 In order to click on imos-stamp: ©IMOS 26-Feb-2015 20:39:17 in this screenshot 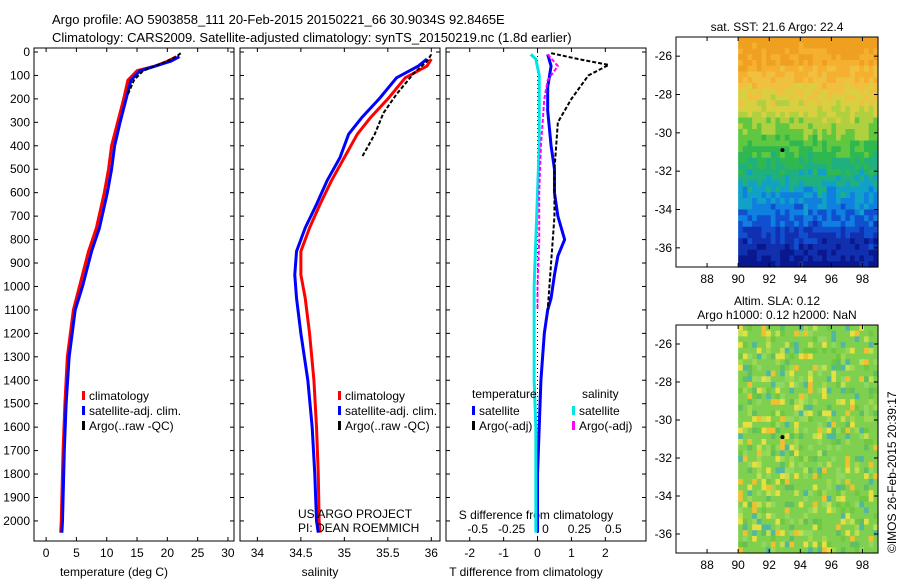, I will do `click(892, 472)`.